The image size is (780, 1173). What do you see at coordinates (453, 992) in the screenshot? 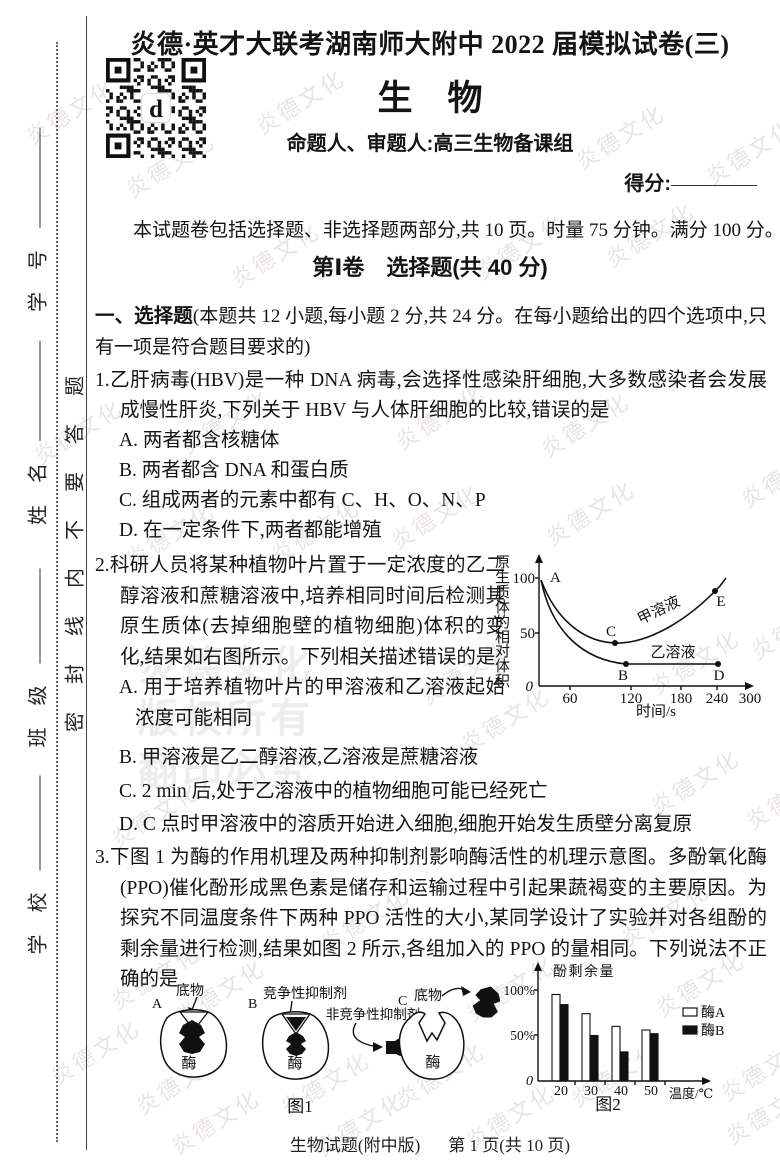
I see `substrate-c-arrow` at bounding box center [453, 992].